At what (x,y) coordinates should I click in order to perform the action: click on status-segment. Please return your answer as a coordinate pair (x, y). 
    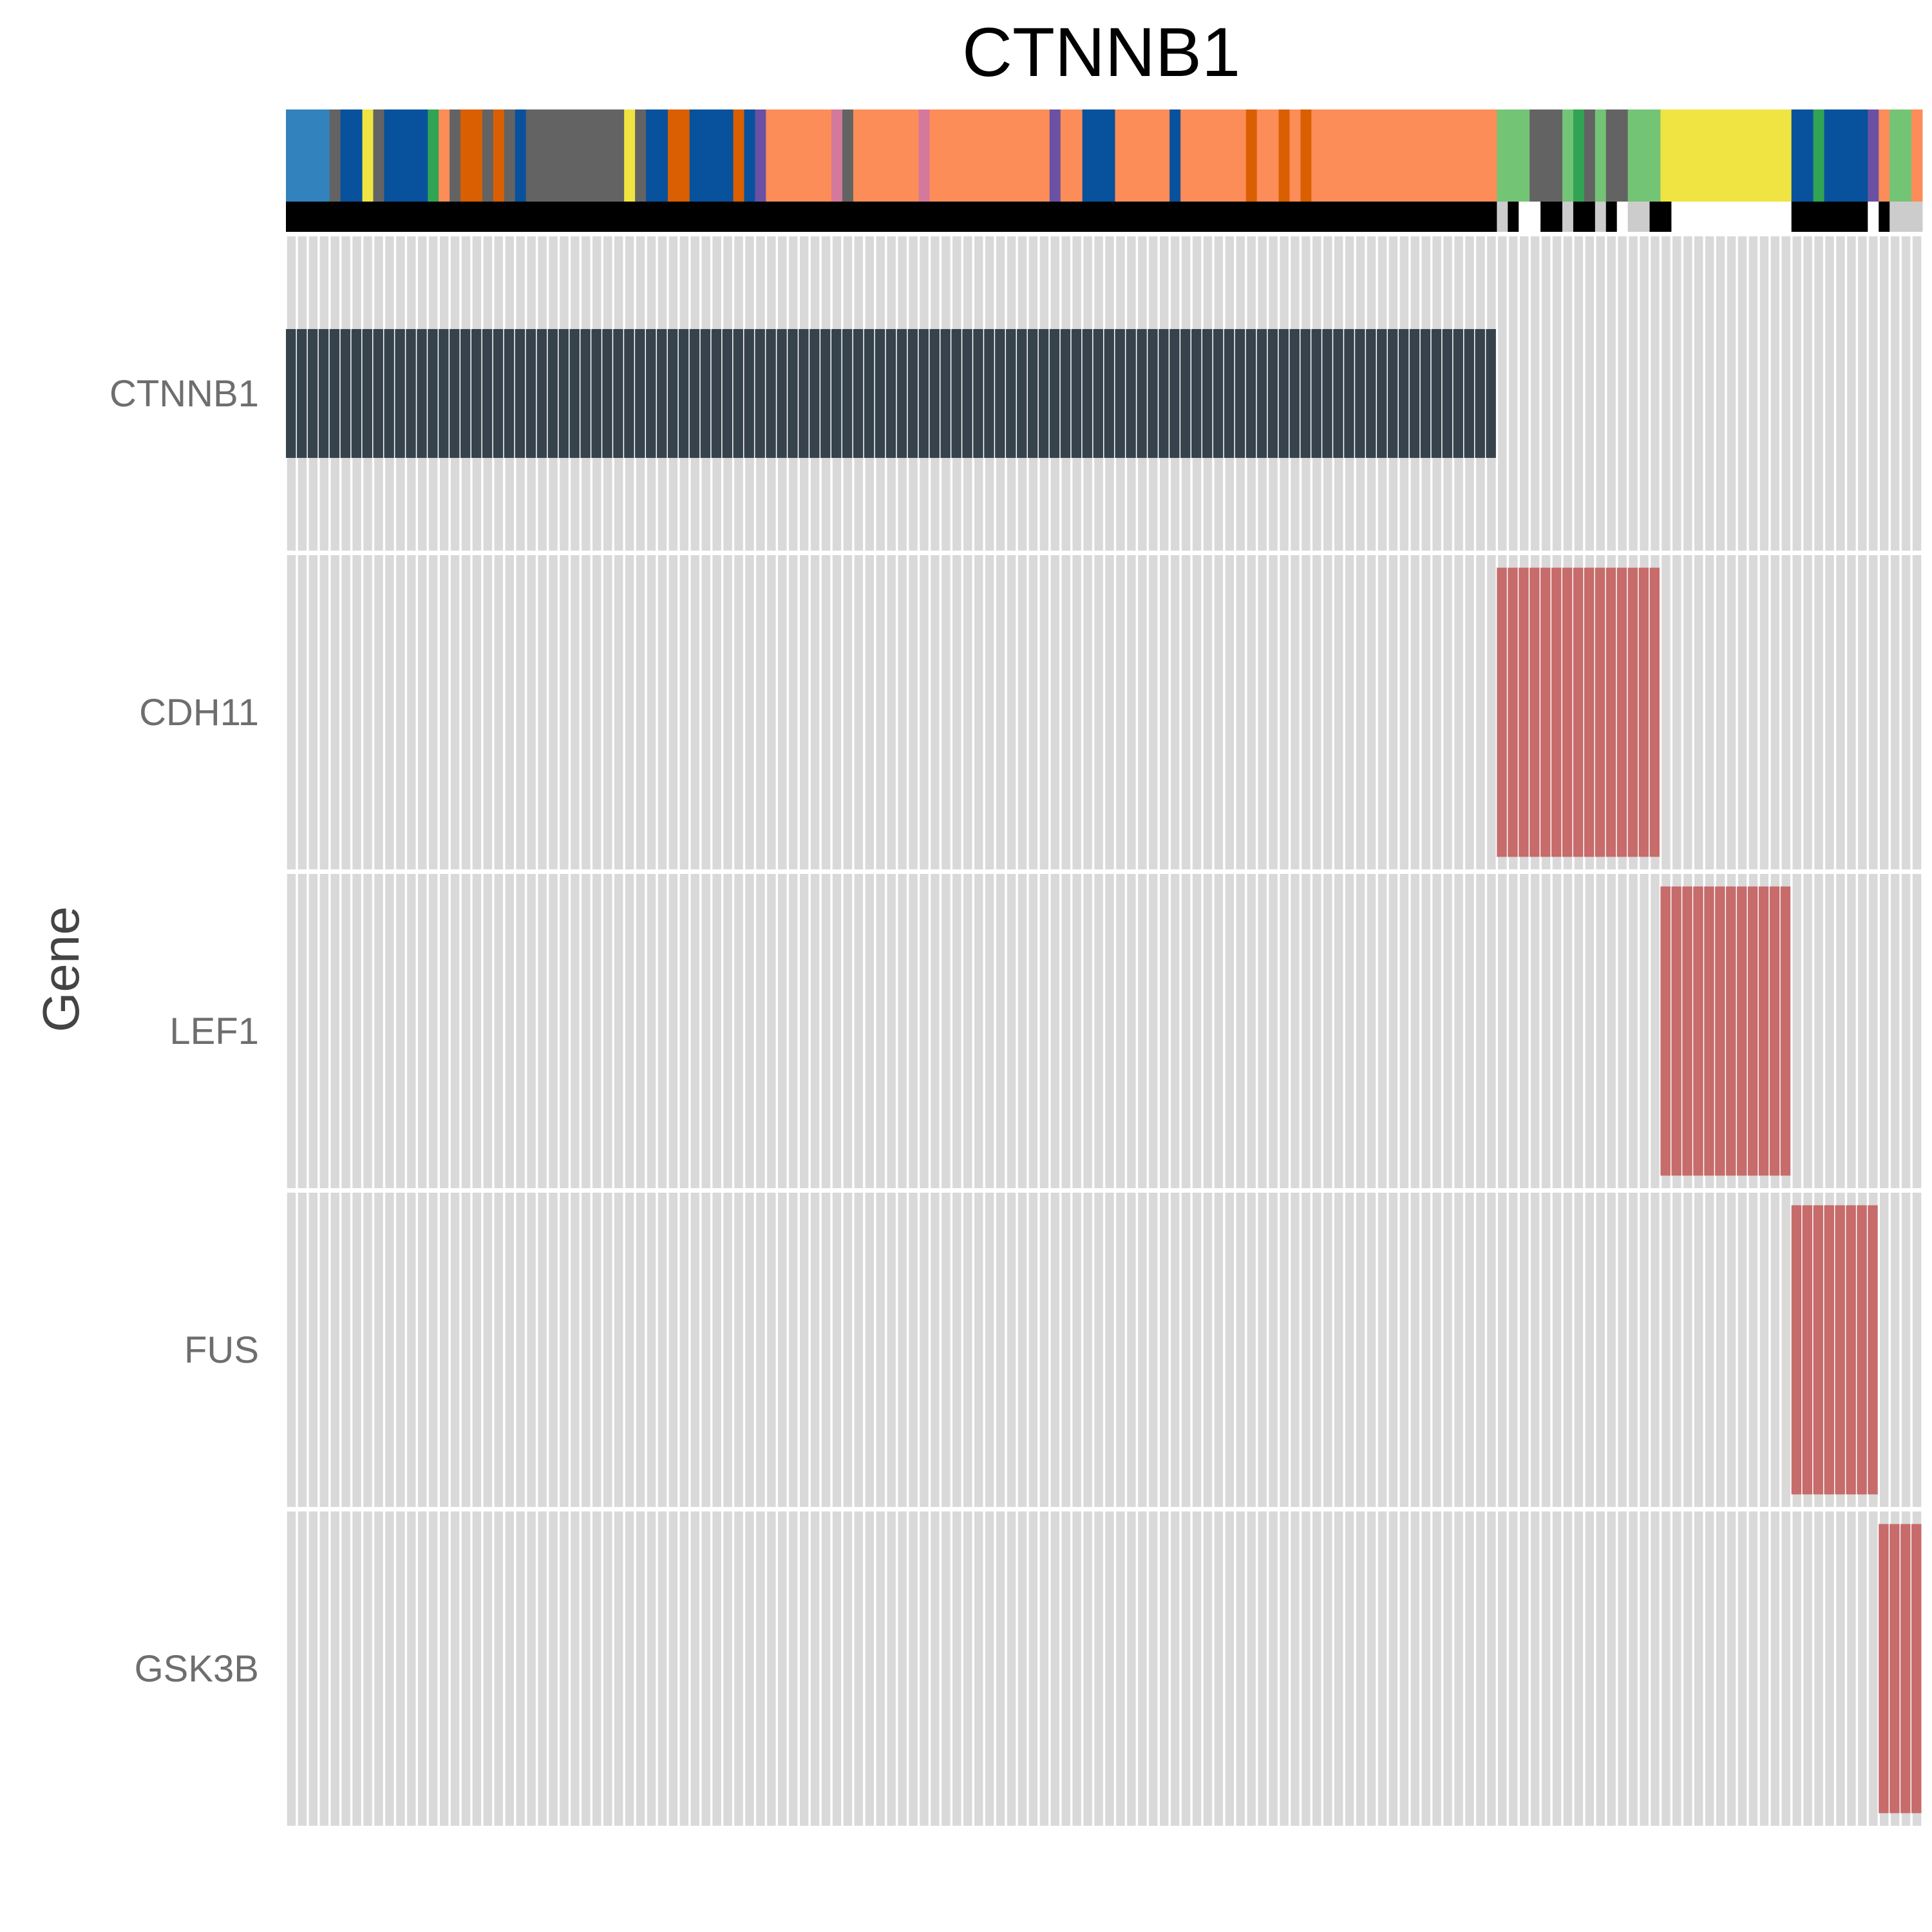
    Looking at the image, I should click on (1502, 217).